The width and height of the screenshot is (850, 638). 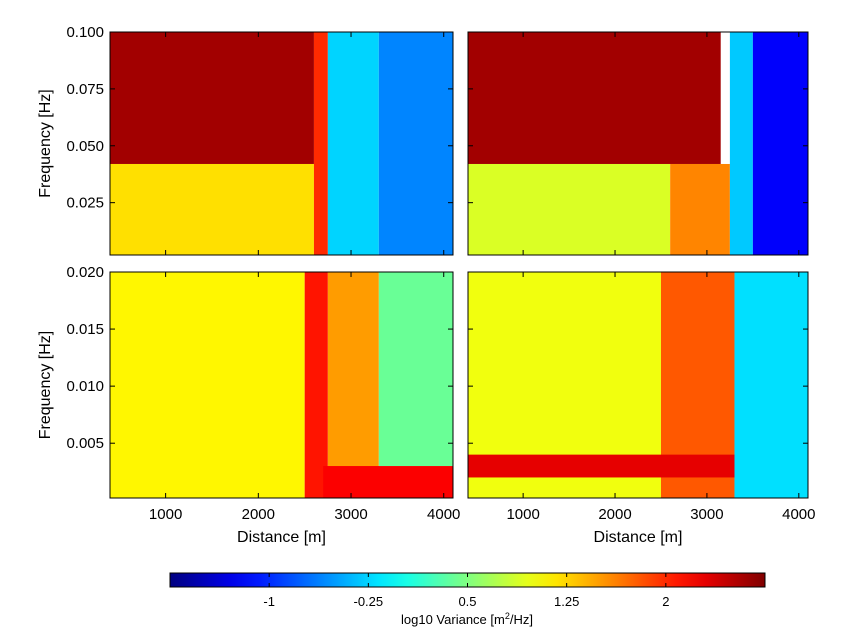 I want to click on panel-top-right, so click(x=638, y=143).